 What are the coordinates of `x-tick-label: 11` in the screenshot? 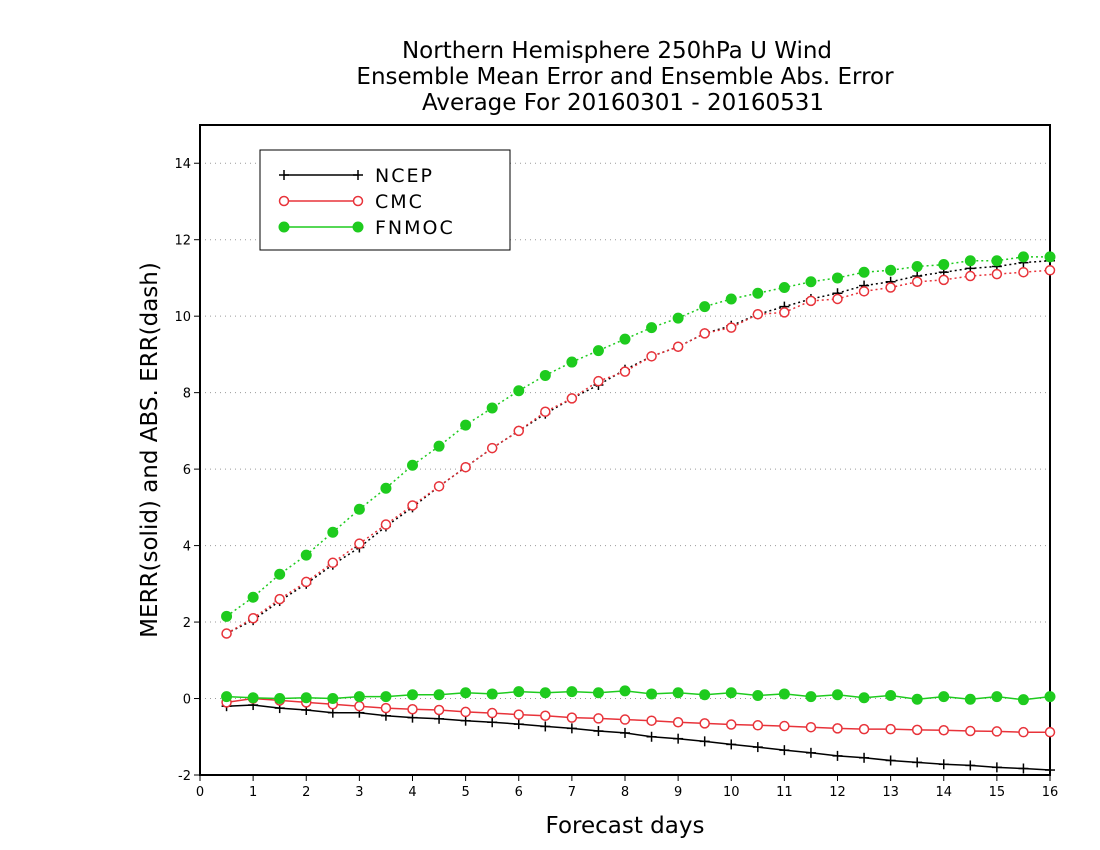 It's located at (784, 792).